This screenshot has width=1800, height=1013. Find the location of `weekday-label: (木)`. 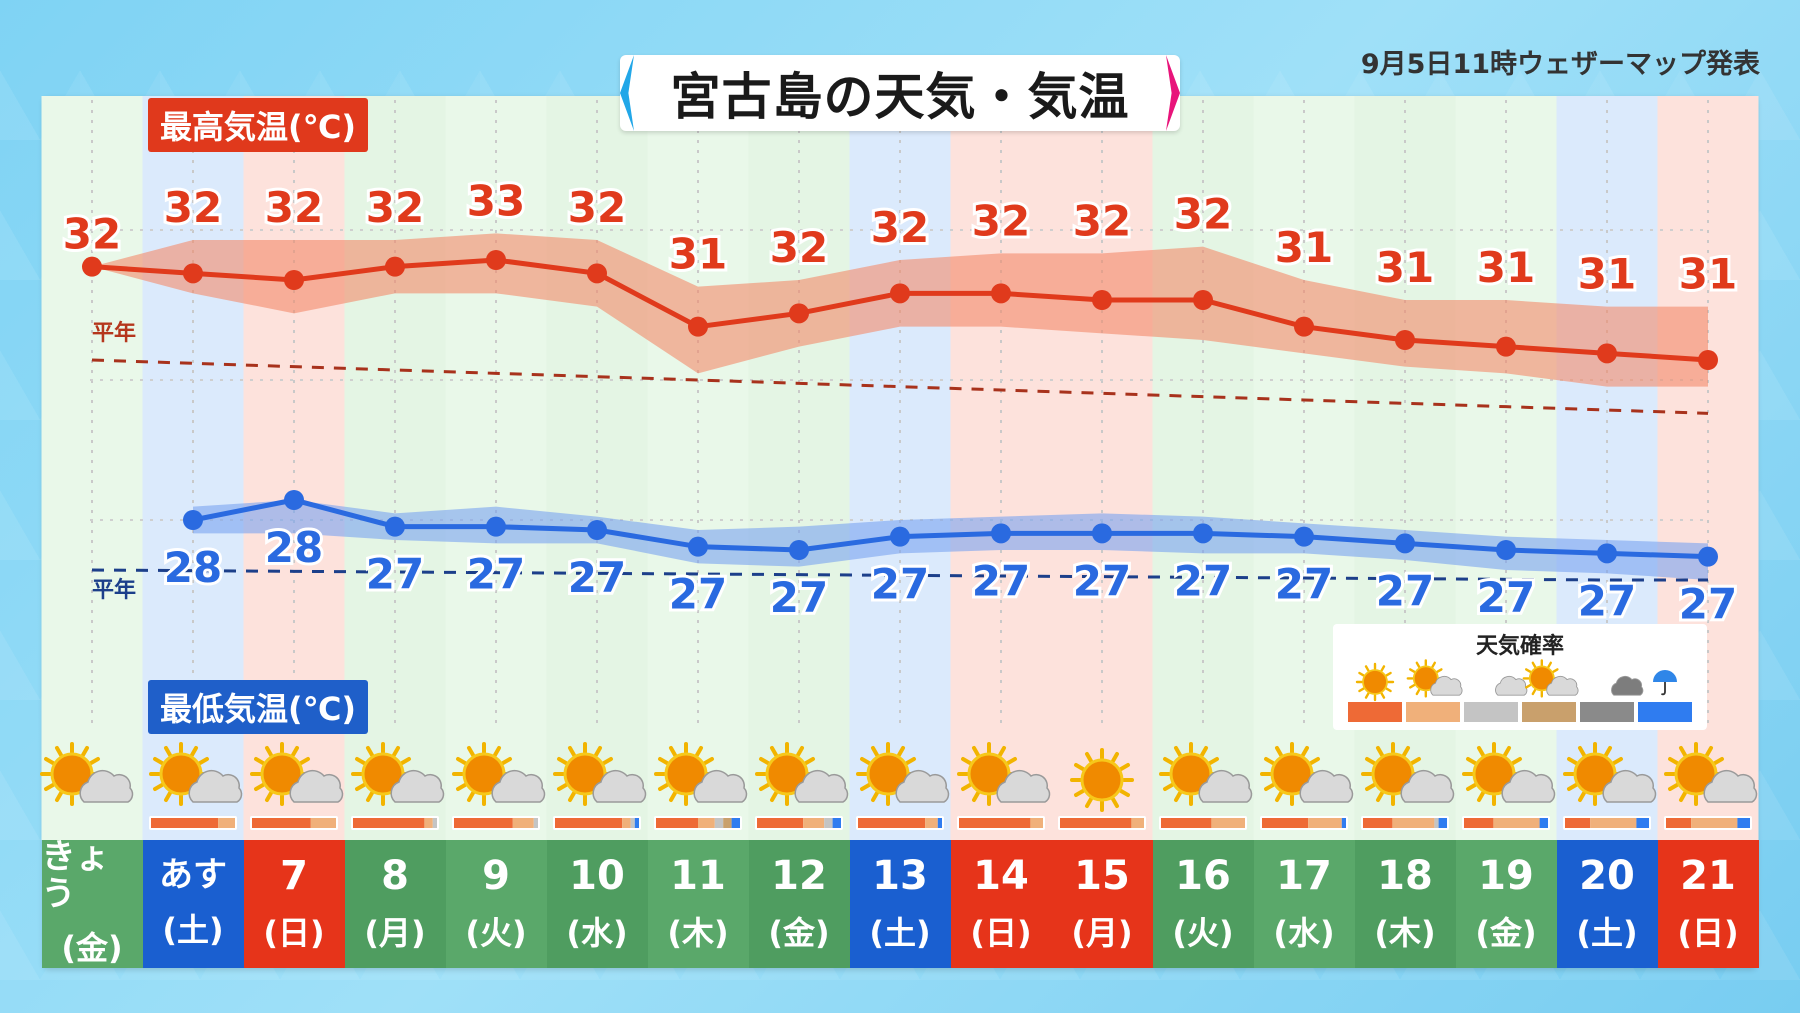

weekday-label: (木) is located at coordinates (1405, 933).